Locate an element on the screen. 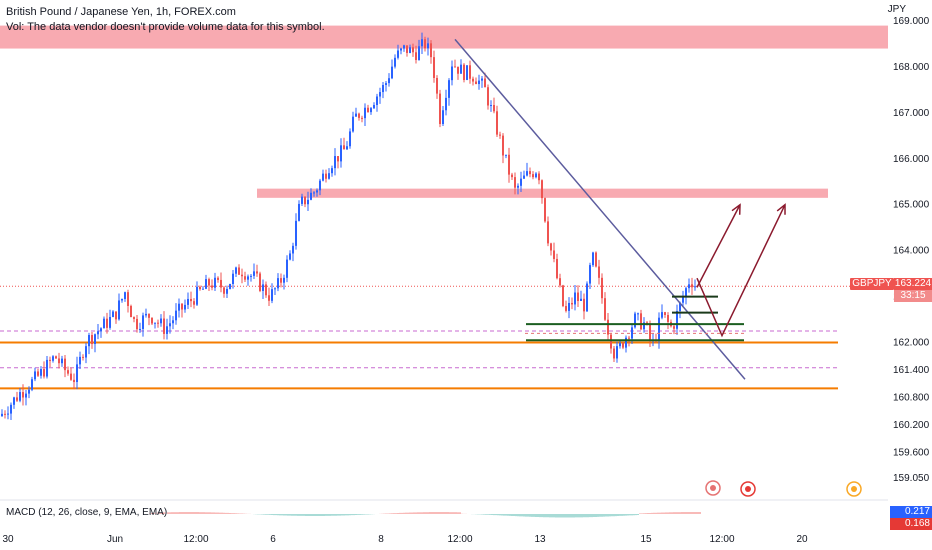 The height and width of the screenshot is (550, 932). projection-arrow-1-head is located at coordinates (736, 209).